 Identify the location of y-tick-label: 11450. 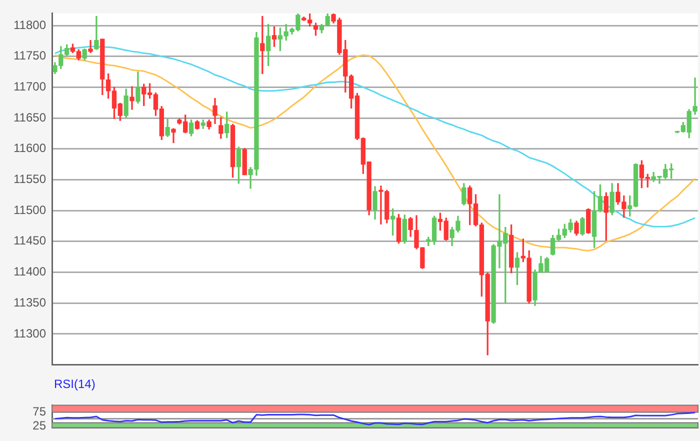
(30, 241).